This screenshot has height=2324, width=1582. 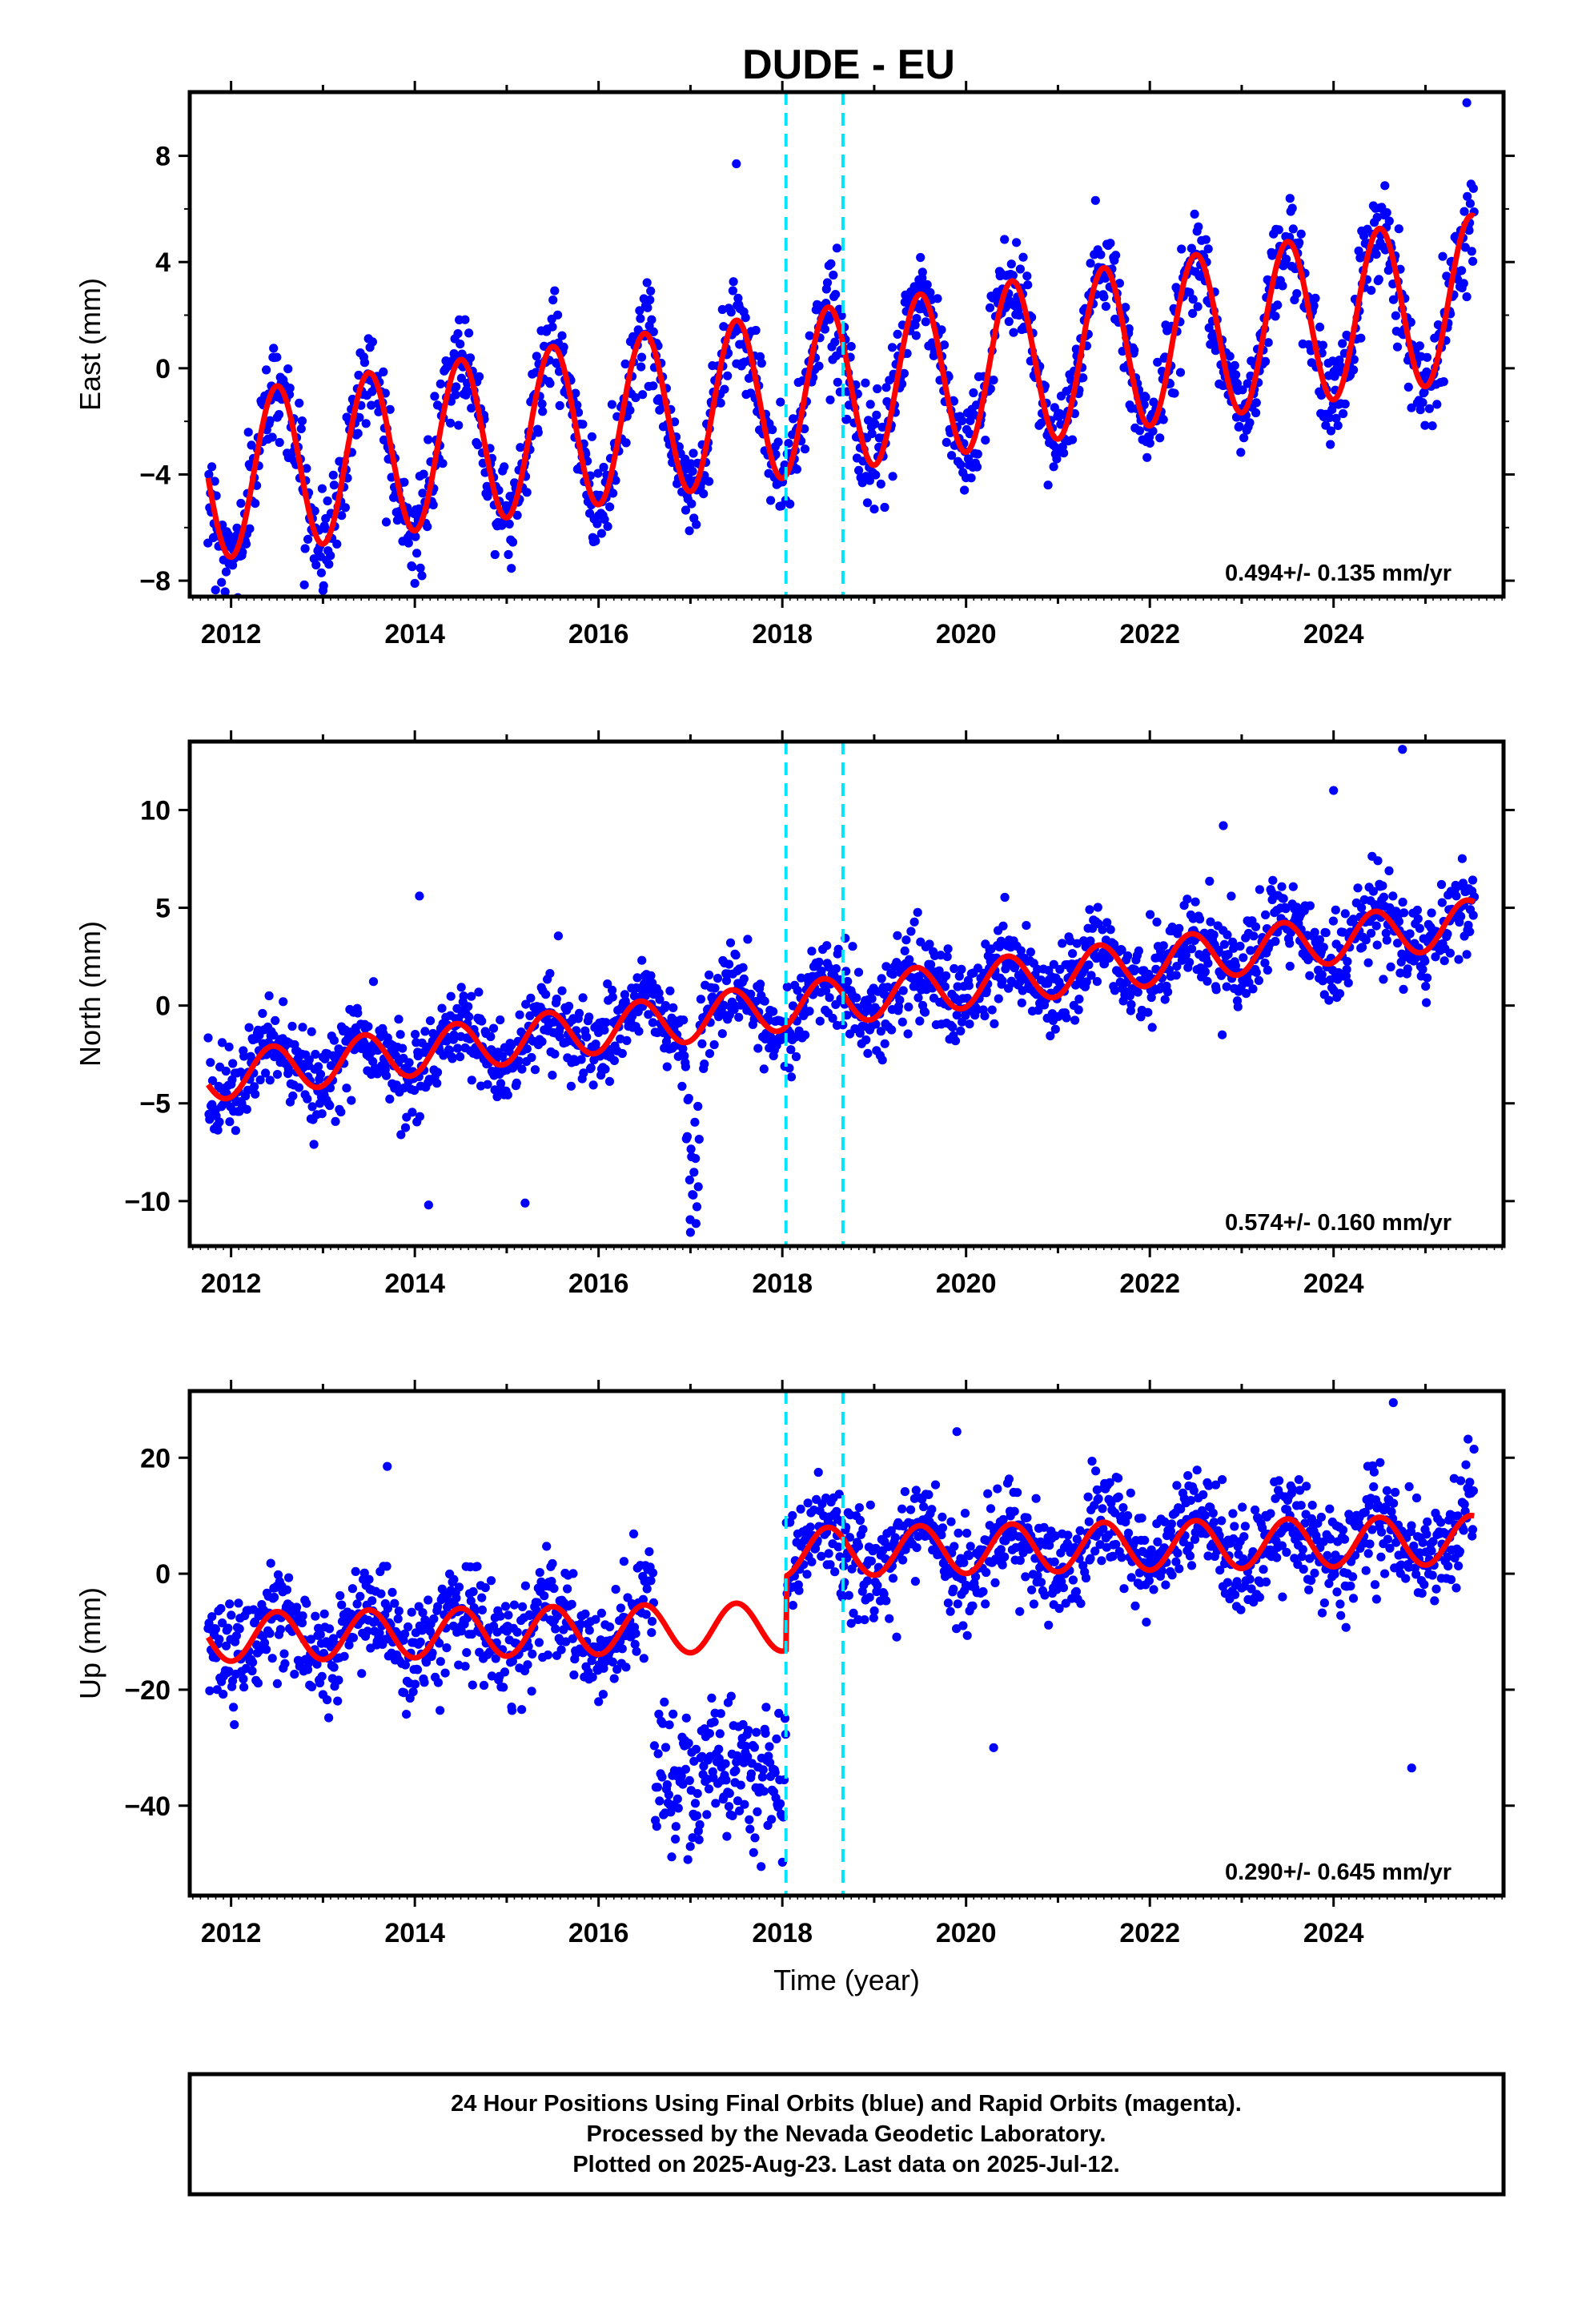 What do you see at coordinates (231, 1284) in the screenshot?
I see `x-tick-label: 2012` at bounding box center [231, 1284].